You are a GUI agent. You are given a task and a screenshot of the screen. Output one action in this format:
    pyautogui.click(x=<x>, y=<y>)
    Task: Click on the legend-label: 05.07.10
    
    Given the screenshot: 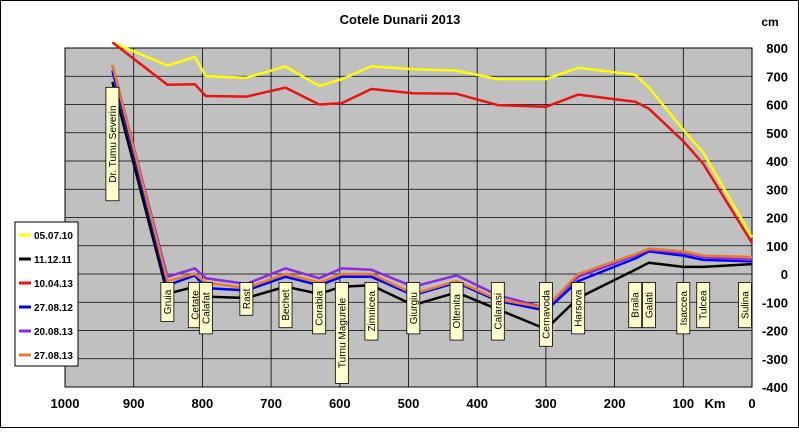 What is the action you would take?
    pyautogui.click(x=53, y=236)
    